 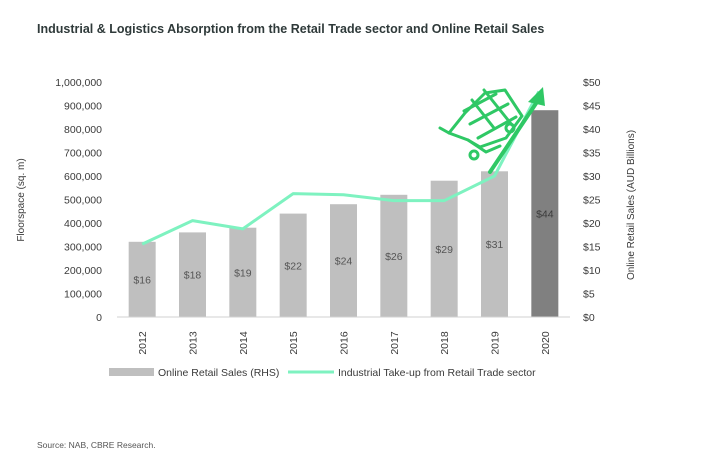 I want to click on right-tick-label: $10, so click(x=592, y=271).